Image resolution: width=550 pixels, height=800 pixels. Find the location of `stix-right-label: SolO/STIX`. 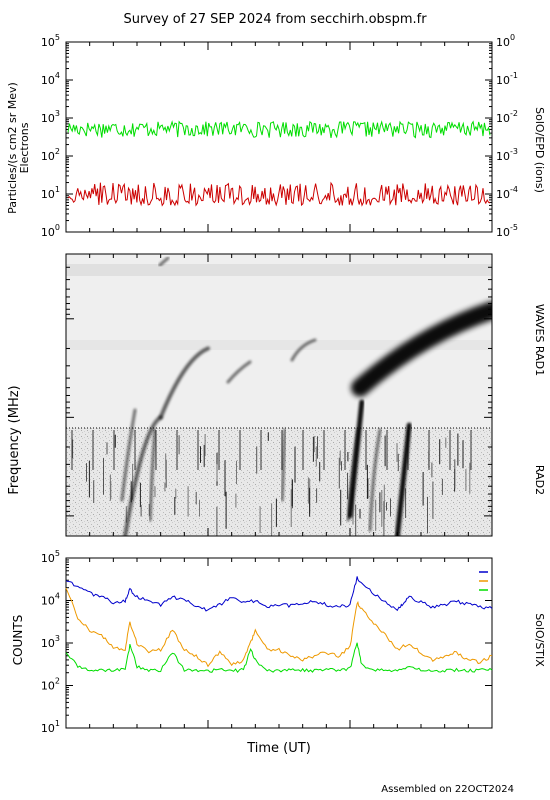

stix-right-label: SolO/STIX is located at coordinates (539, 640).